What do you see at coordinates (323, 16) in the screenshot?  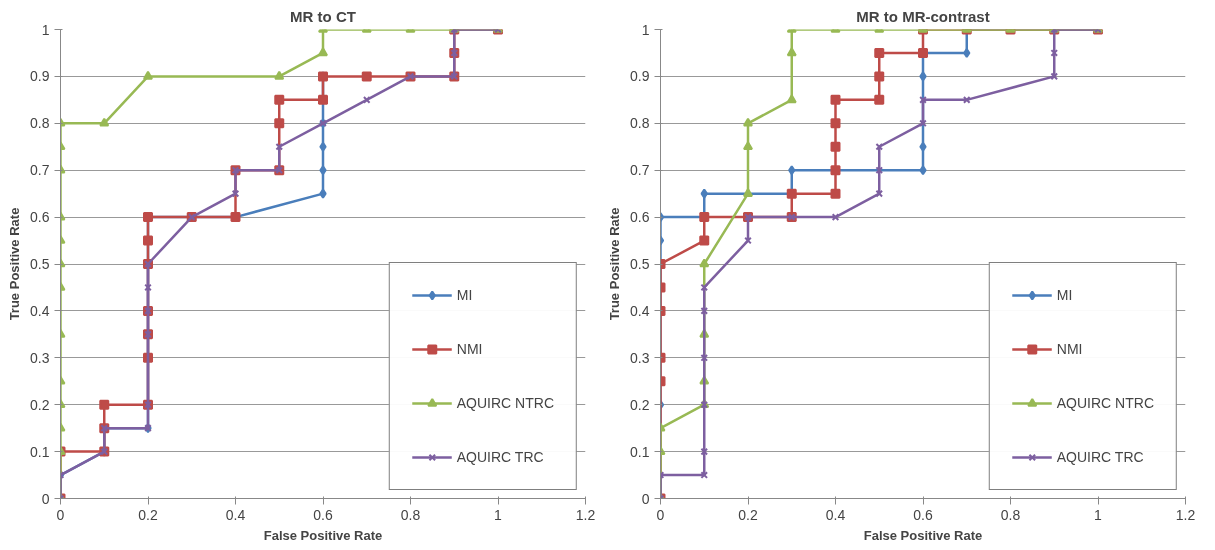 I see `chart-title: MR to CT` at bounding box center [323, 16].